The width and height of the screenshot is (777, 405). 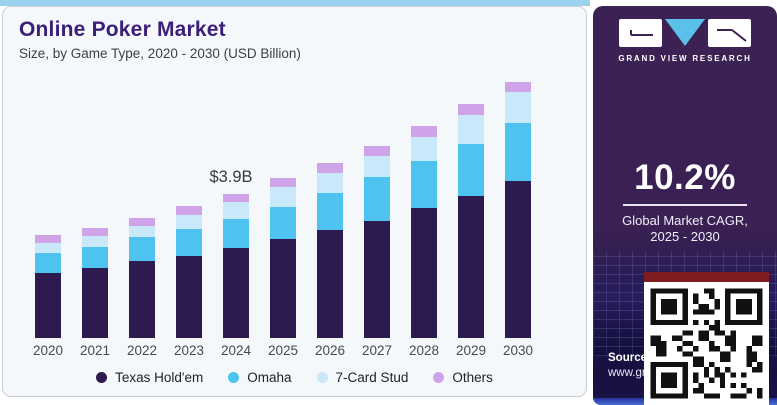 I want to click on top-accent-strip, so click(x=295, y=3).